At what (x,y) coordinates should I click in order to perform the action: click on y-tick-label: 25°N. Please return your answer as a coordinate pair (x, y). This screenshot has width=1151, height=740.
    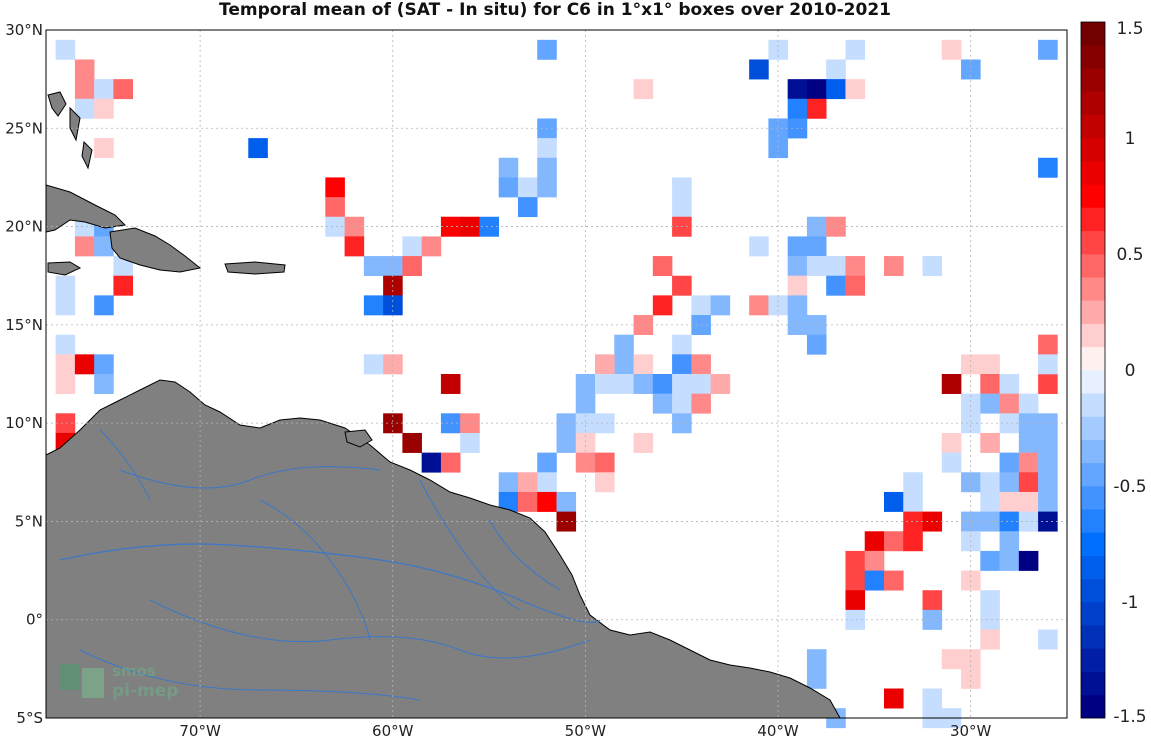
    Looking at the image, I should click on (24, 128).